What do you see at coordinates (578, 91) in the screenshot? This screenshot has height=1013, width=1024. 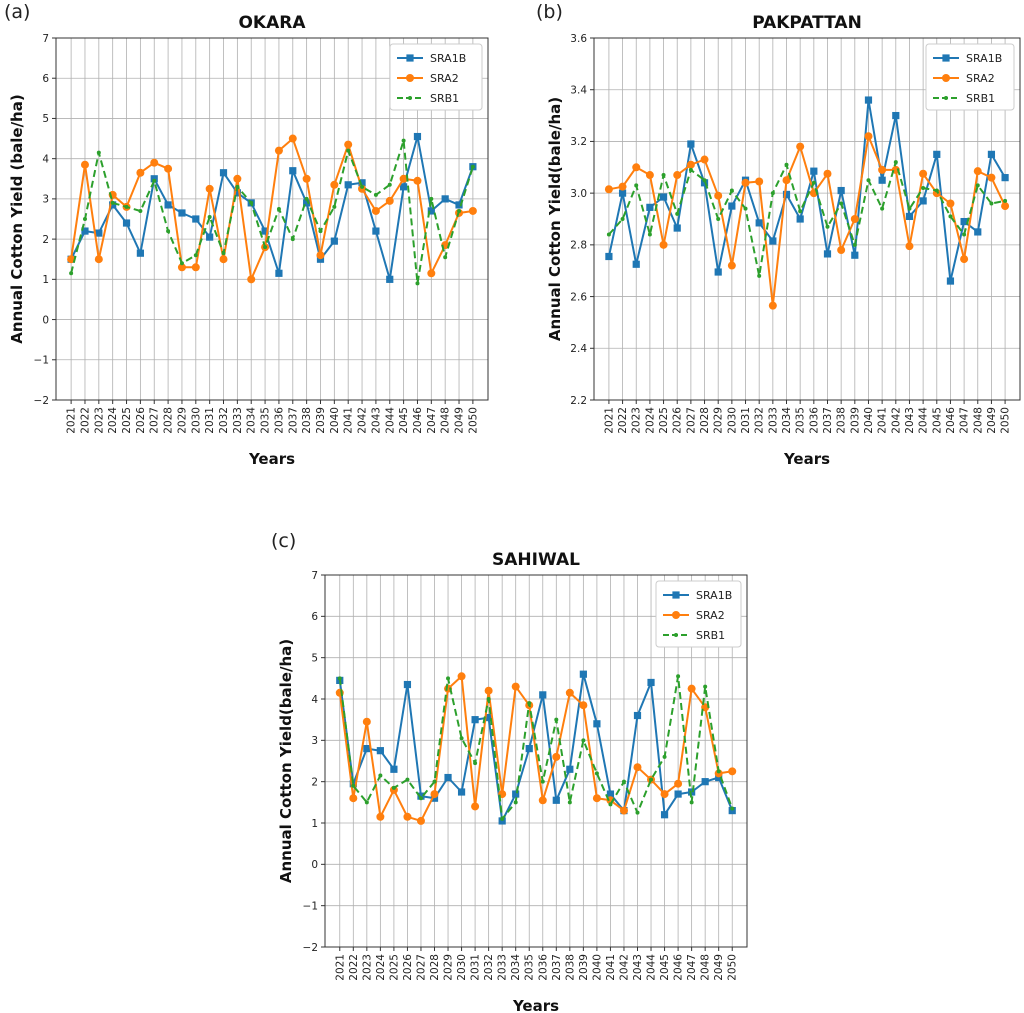 I see `panel-1-ytick-label: 3.4` at bounding box center [578, 91].